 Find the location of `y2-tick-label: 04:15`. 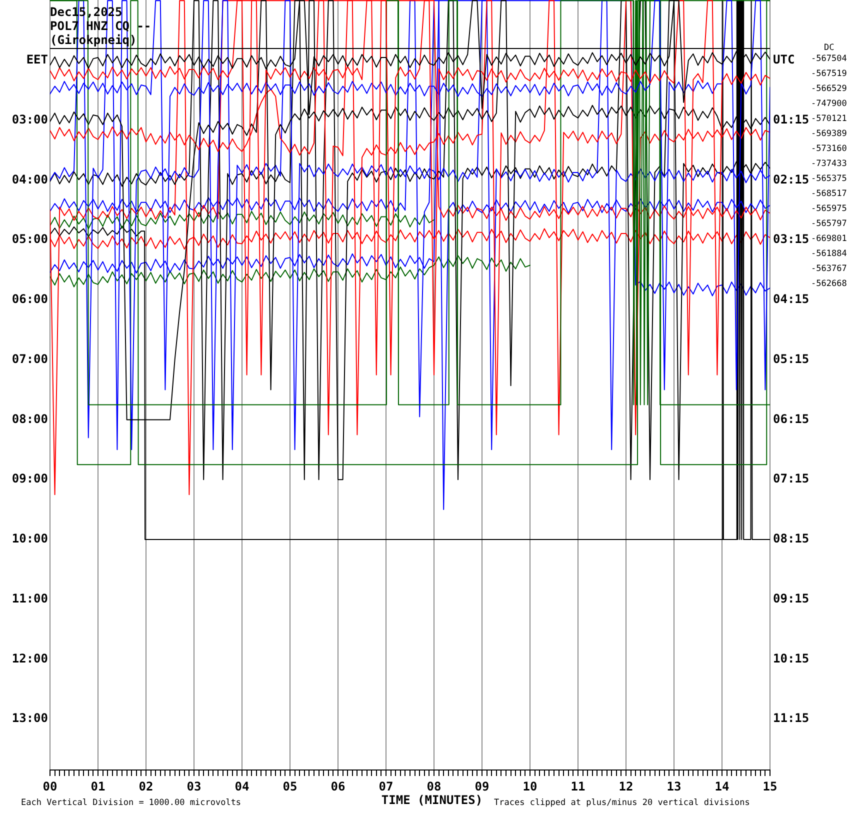

y2-tick-label: 04:15 is located at coordinates (791, 299).